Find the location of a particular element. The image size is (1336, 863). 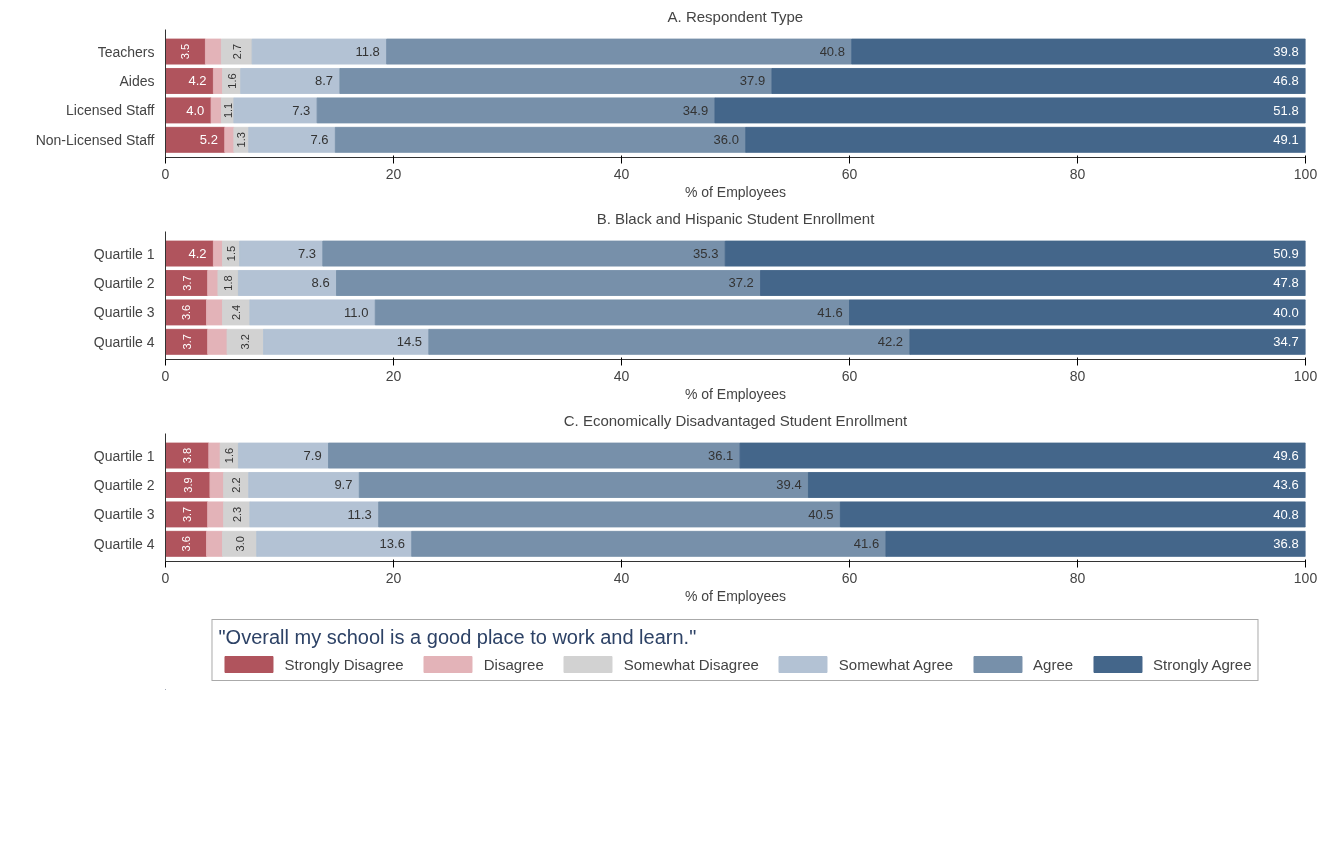

data-label: 11.8 is located at coordinates (367, 52).